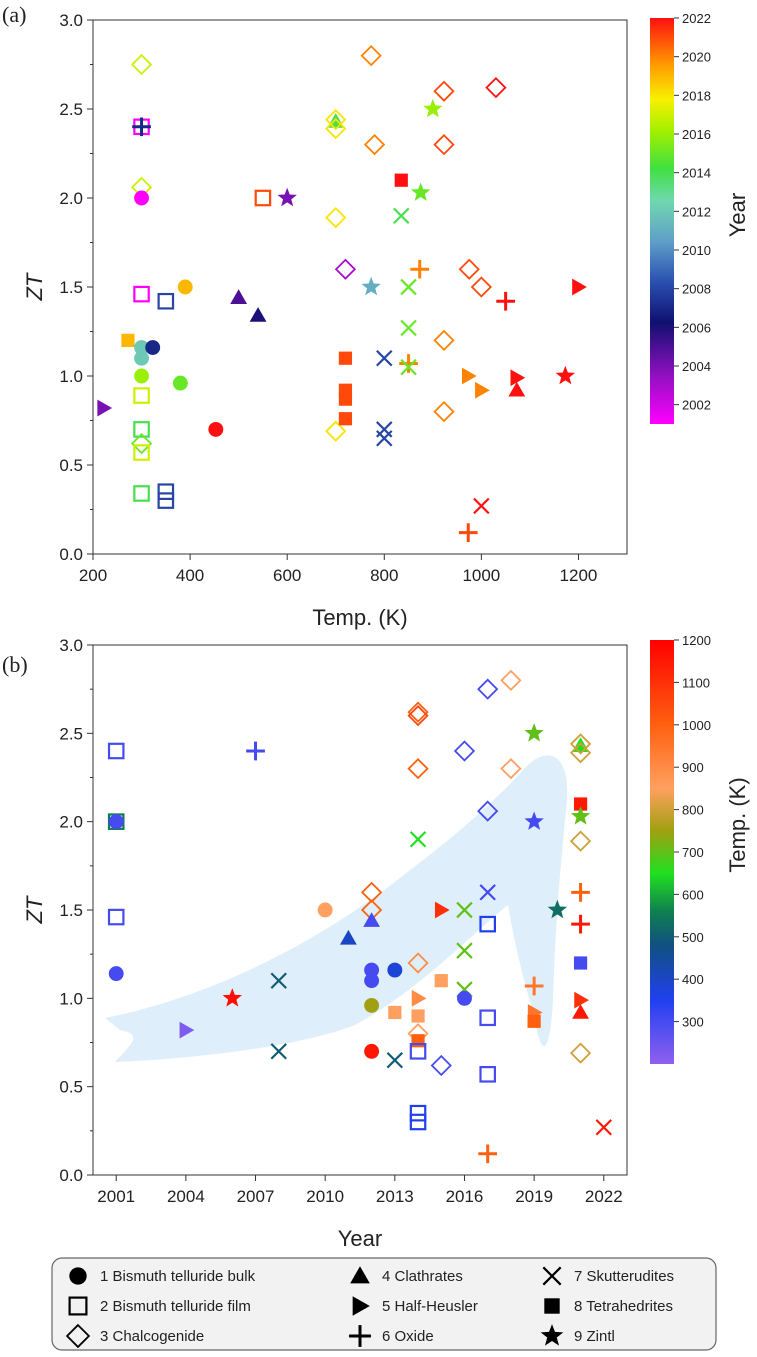  Describe the element at coordinates (534, 1196) in the screenshot. I see `x-tick-label: 2019` at that location.